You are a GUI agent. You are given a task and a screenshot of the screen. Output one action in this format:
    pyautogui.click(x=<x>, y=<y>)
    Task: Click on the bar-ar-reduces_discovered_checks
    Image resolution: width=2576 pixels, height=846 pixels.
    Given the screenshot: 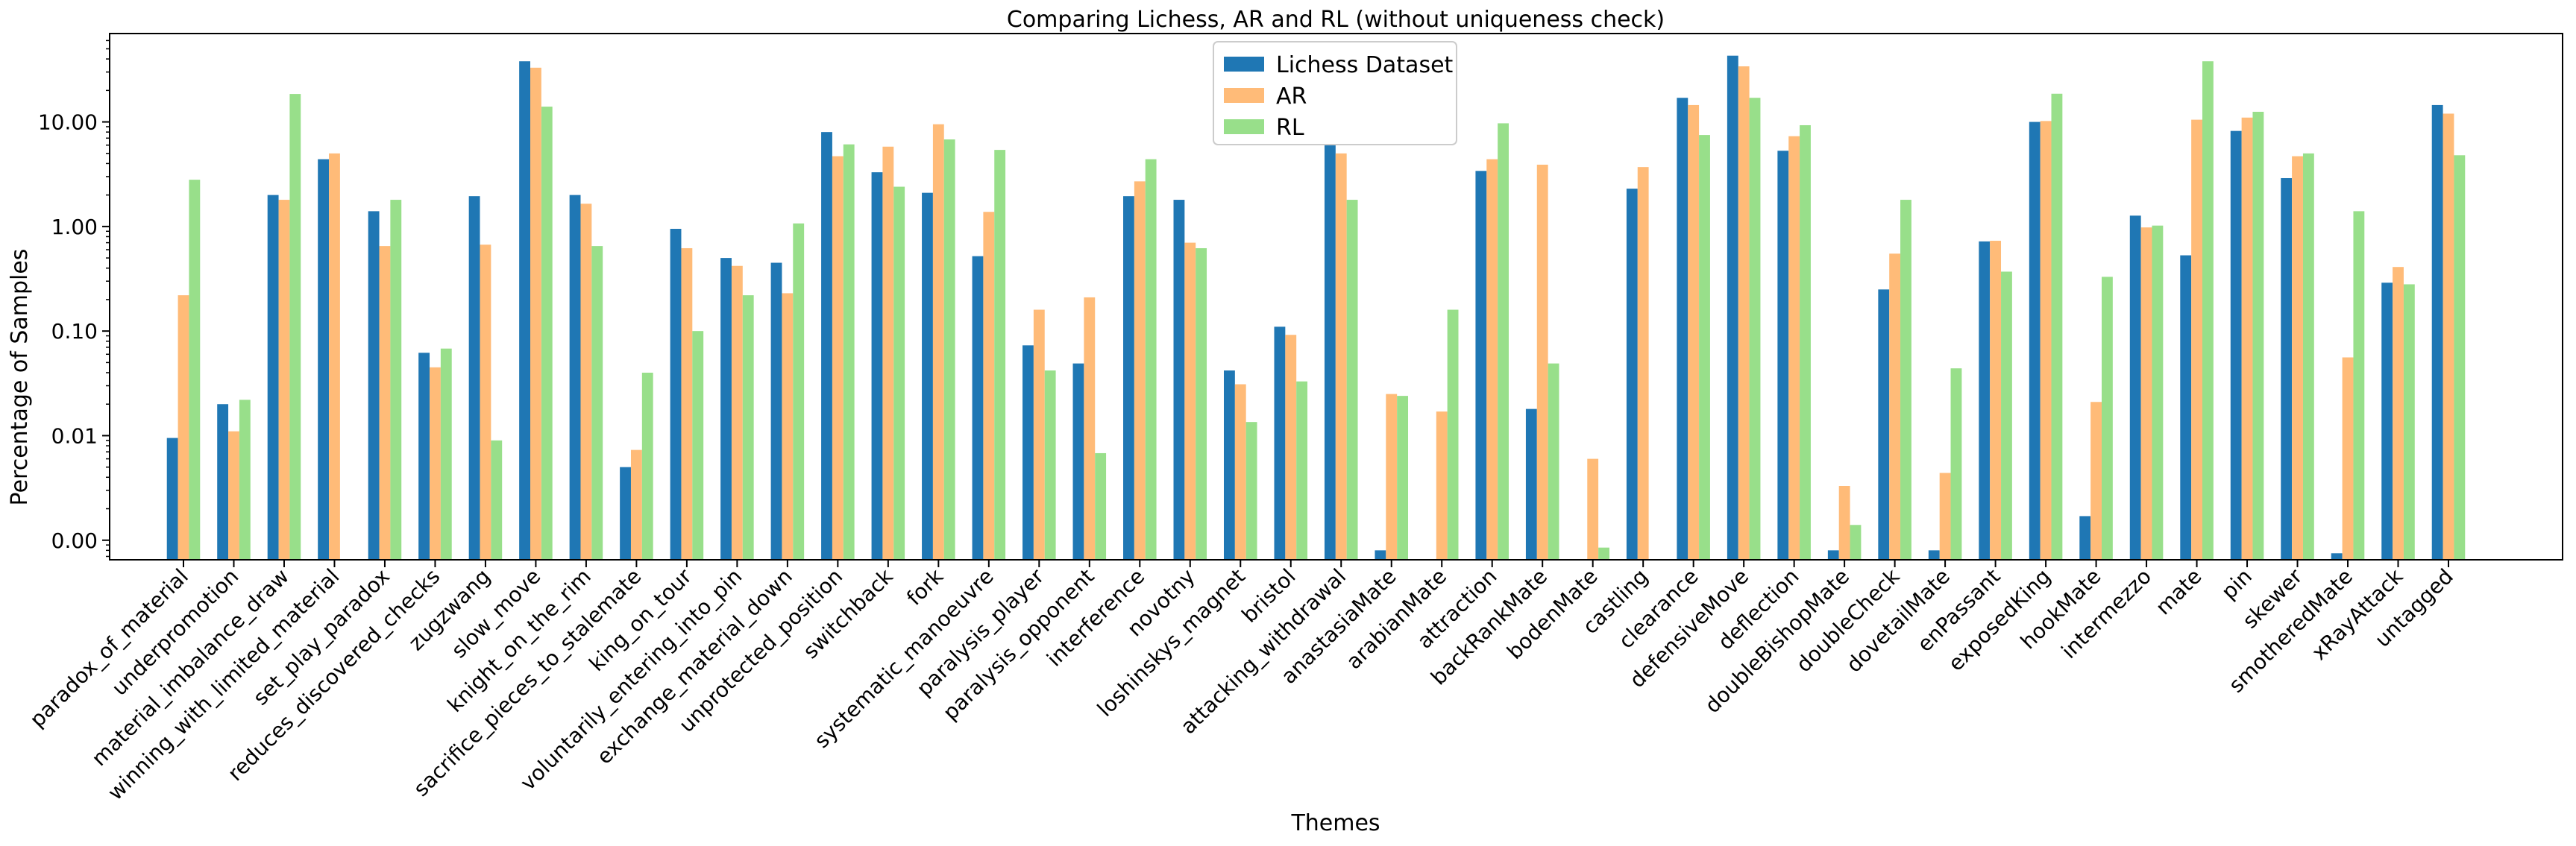 What is the action you would take?
    pyautogui.click(x=436, y=464)
    